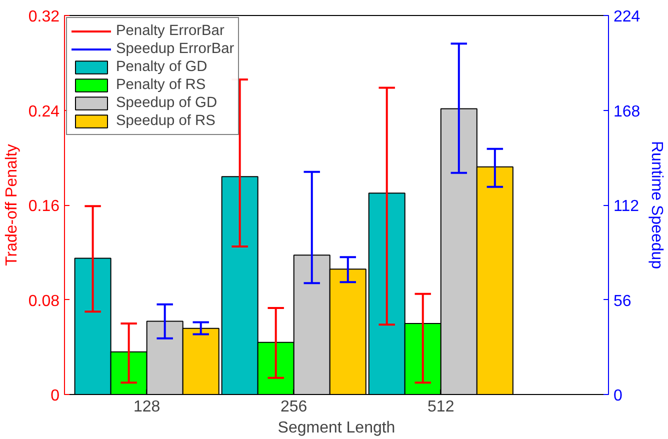 This screenshot has width=668, height=439. What do you see at coordinates (623, 301) in the screenshot?
I see `y2-tick-label: 56` at bounding box center [623, 301].